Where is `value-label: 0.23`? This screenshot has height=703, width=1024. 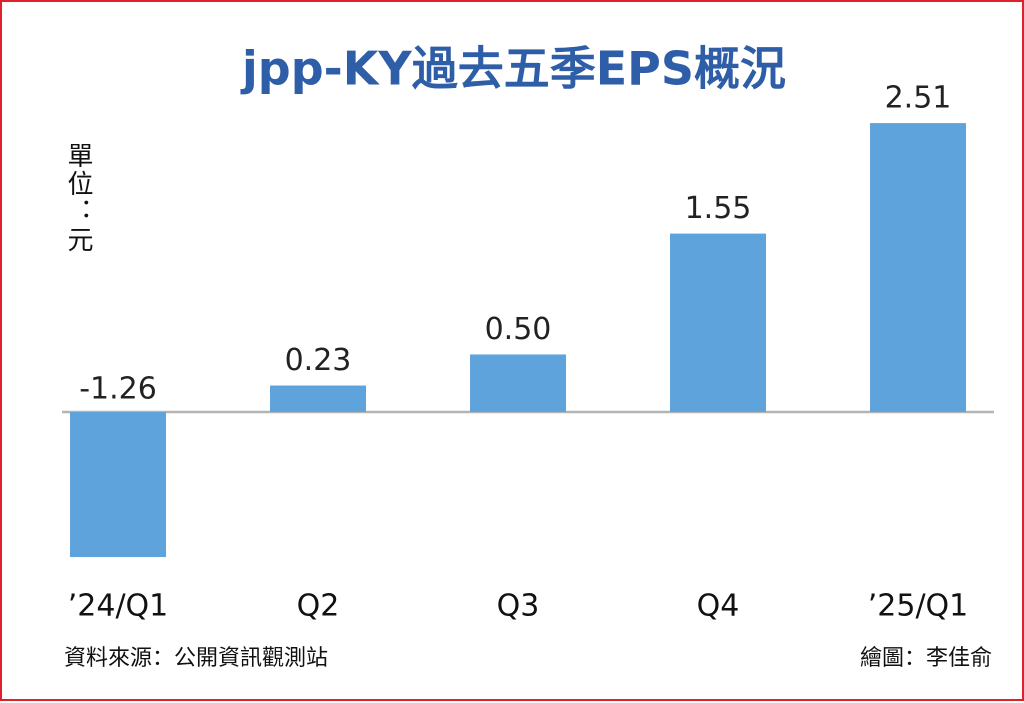
value-label: 0.23 is located at coordinates (318, 360).